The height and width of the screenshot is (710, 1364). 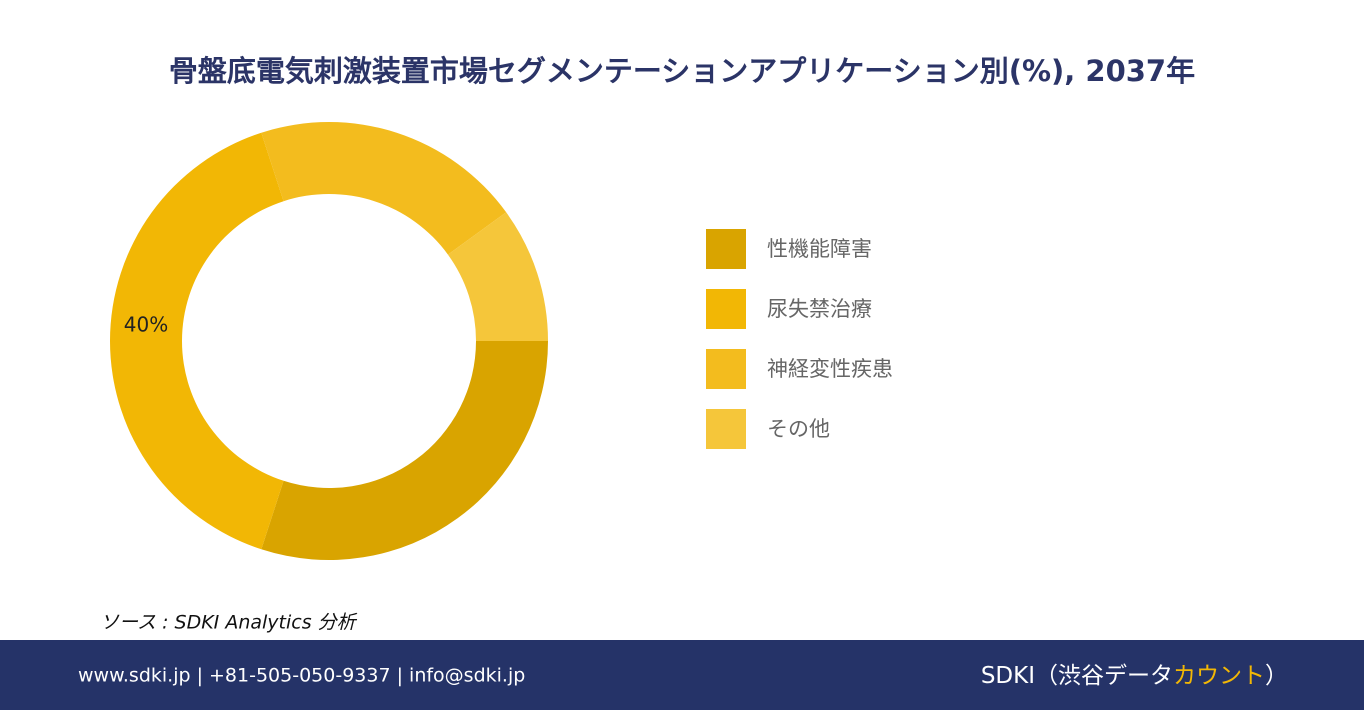 I want to click on footer-brand: SDKI（渋谷データカウント）, so click(x=1134, y=676).